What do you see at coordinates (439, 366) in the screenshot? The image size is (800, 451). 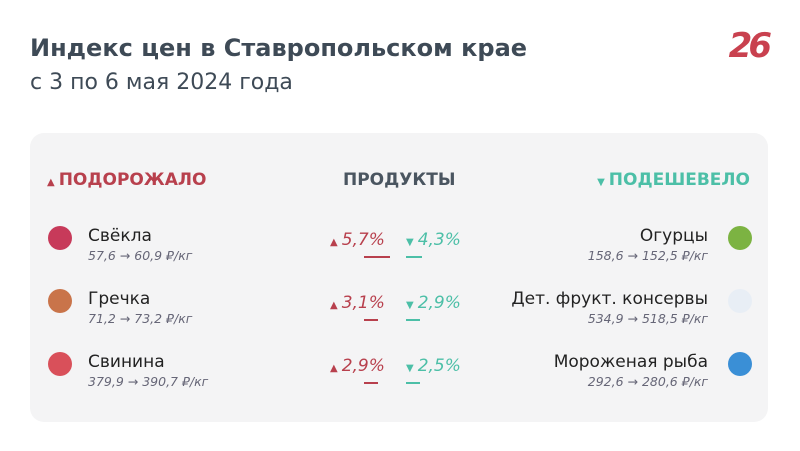 I see `value: 2,5%` at bounding box center [439, 366].